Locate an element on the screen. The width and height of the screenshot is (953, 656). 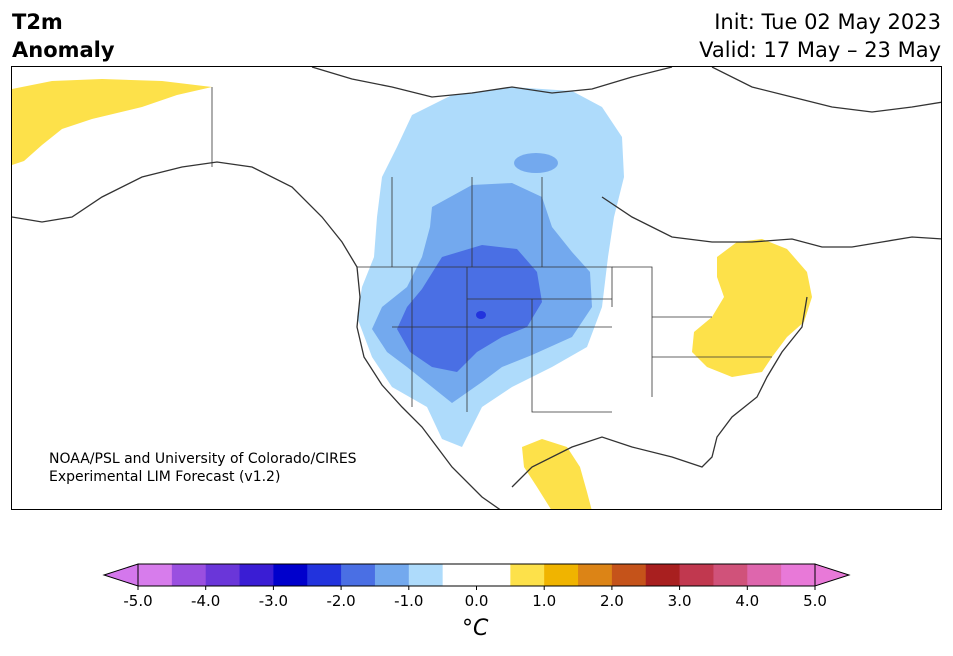
colorbar-tick-label: 1.0 is located at coordinates (544, 601).